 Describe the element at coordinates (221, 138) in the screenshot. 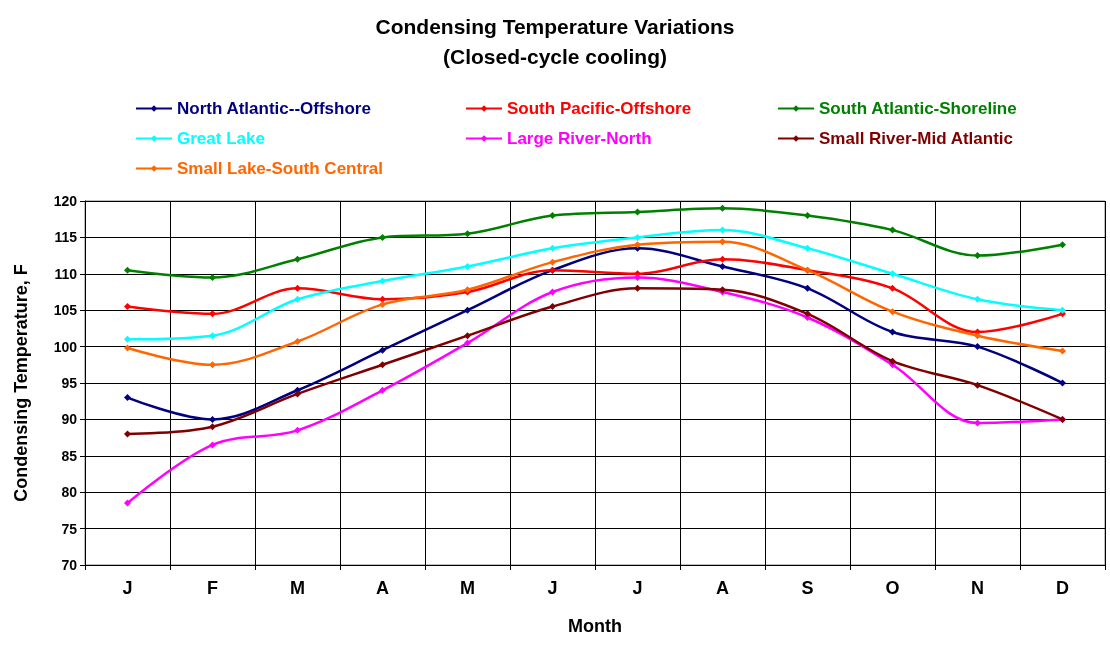

I see `legend-label: Great Lake` at that location.